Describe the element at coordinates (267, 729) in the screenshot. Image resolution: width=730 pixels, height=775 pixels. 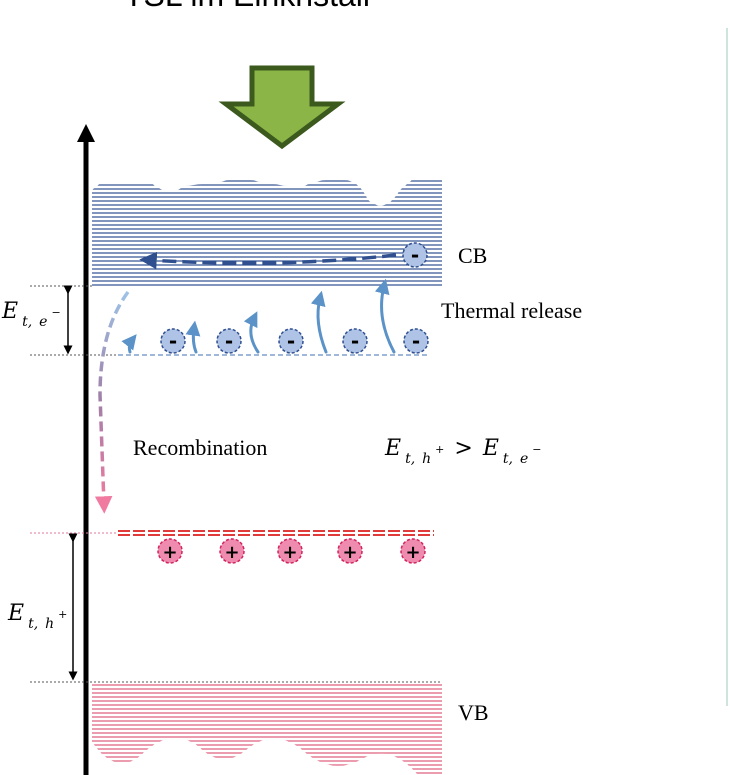
I see `valence-band` at that location.